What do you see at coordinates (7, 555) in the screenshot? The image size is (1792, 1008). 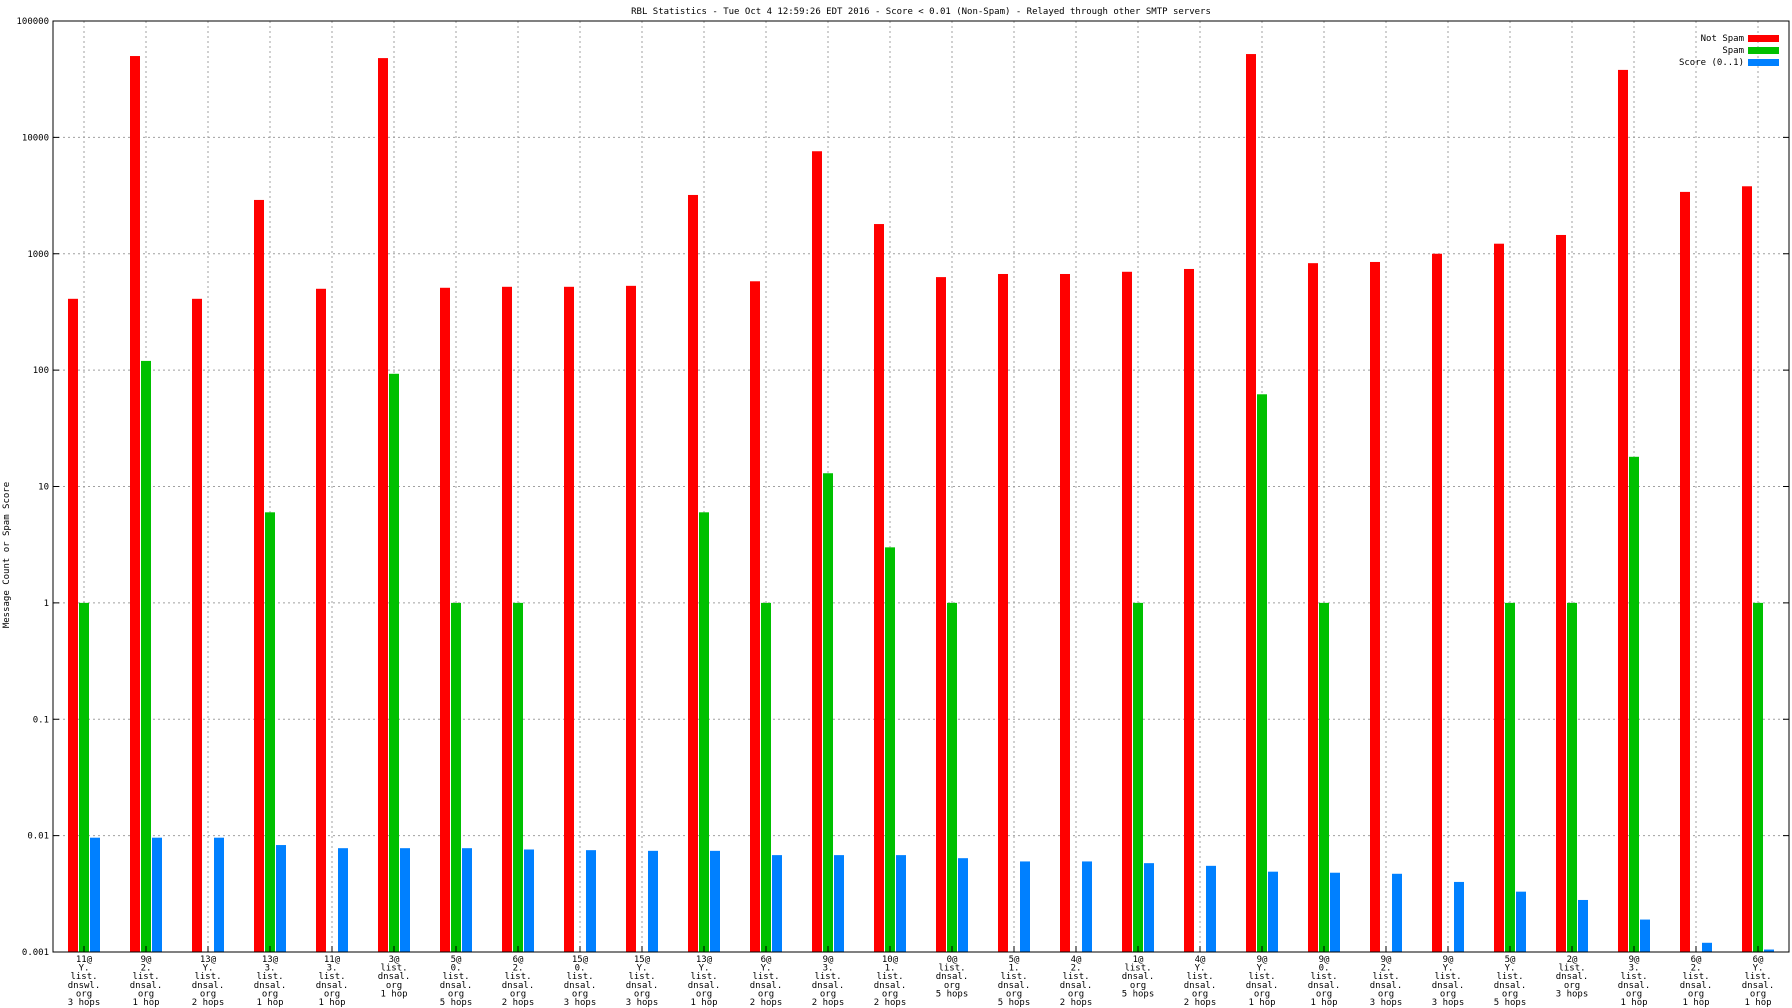 I see `y-axis-label: Message Count or Spam Score` at bounding box center [7, 555].